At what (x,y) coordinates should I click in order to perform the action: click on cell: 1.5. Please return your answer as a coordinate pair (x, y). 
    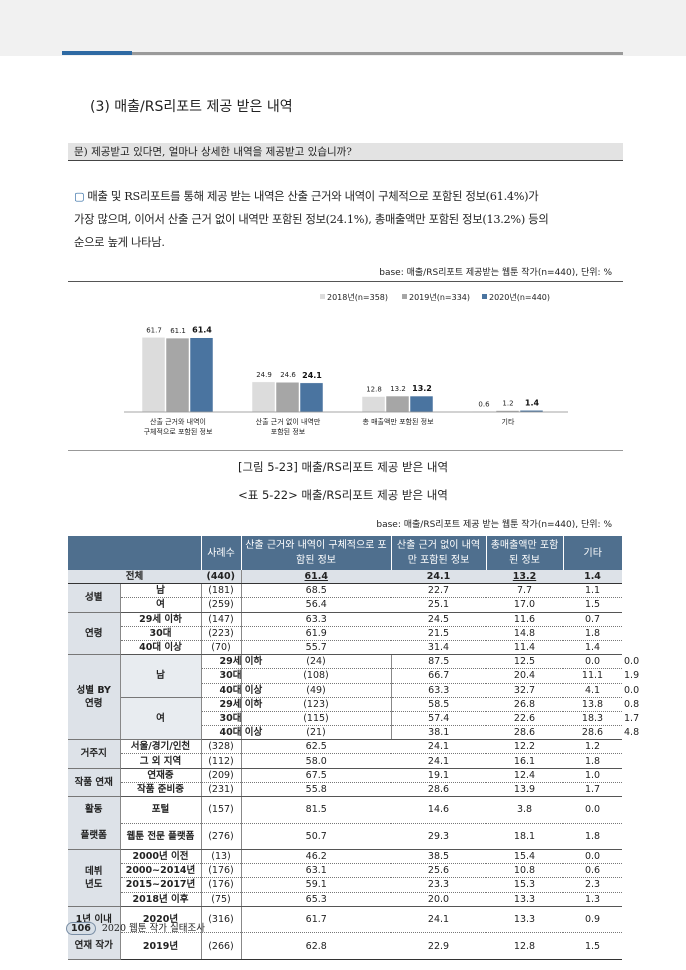
    Looking at the image, I should click on (592, 605).